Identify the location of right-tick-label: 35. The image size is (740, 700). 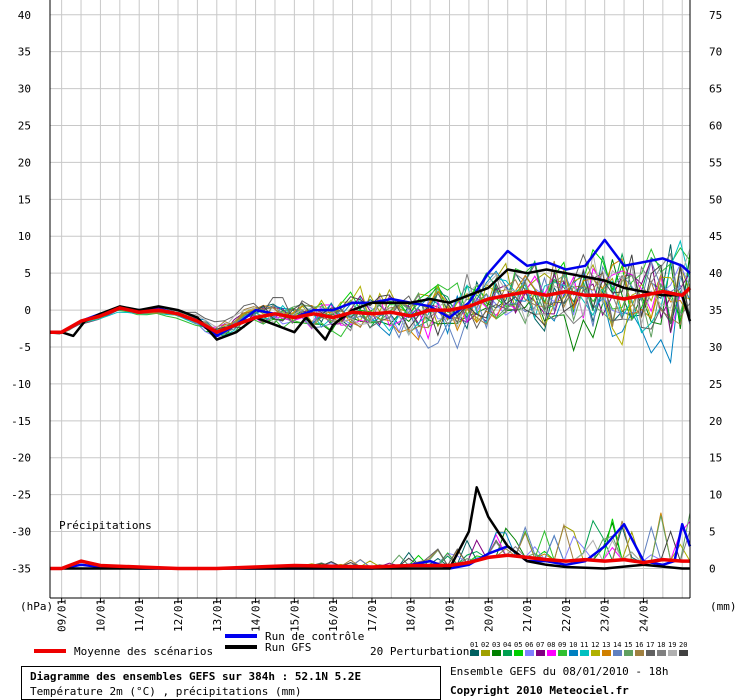
(715, 310).